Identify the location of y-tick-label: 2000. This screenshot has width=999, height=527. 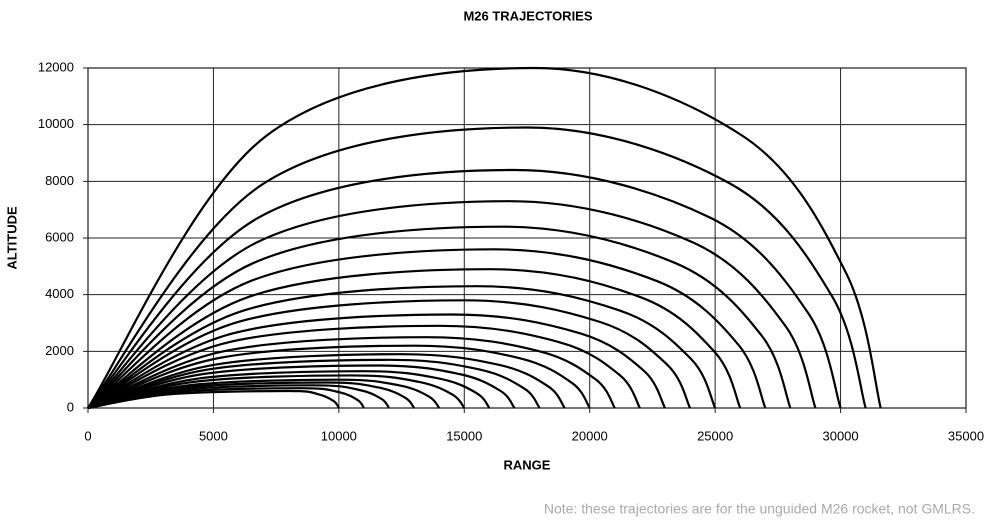
(59, 350).